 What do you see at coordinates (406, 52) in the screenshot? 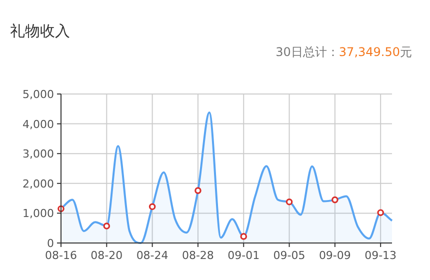
I see `text: 元` at bounding box center [406, 52].